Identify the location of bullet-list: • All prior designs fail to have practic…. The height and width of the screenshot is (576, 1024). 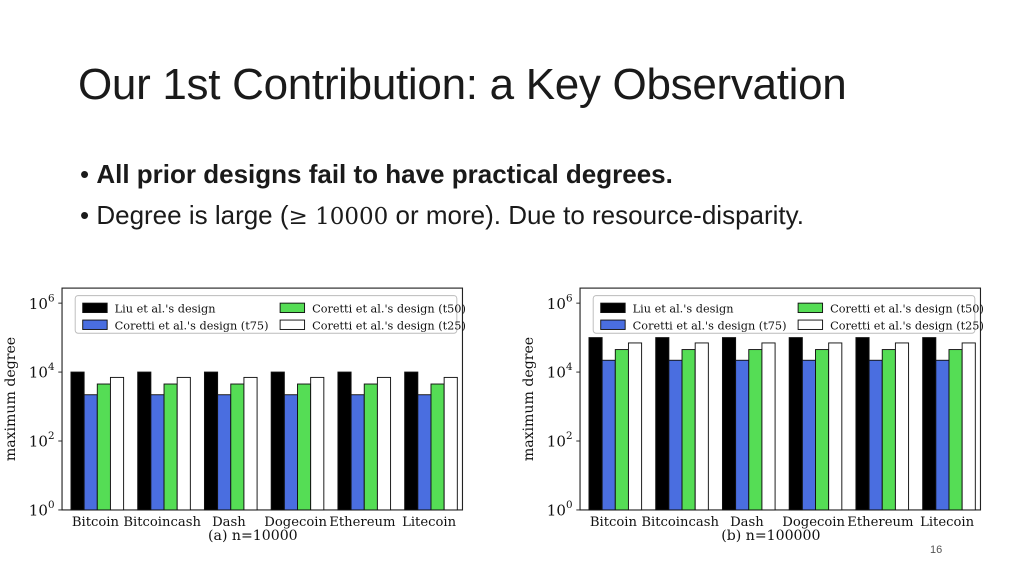
(442, 196).